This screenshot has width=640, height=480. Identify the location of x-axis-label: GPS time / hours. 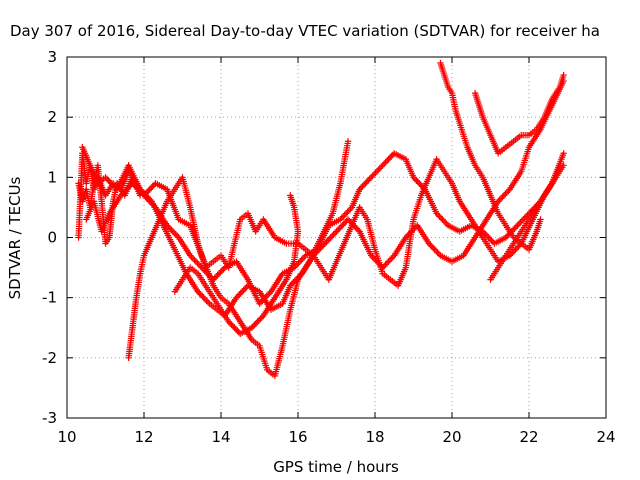
(336, 467).